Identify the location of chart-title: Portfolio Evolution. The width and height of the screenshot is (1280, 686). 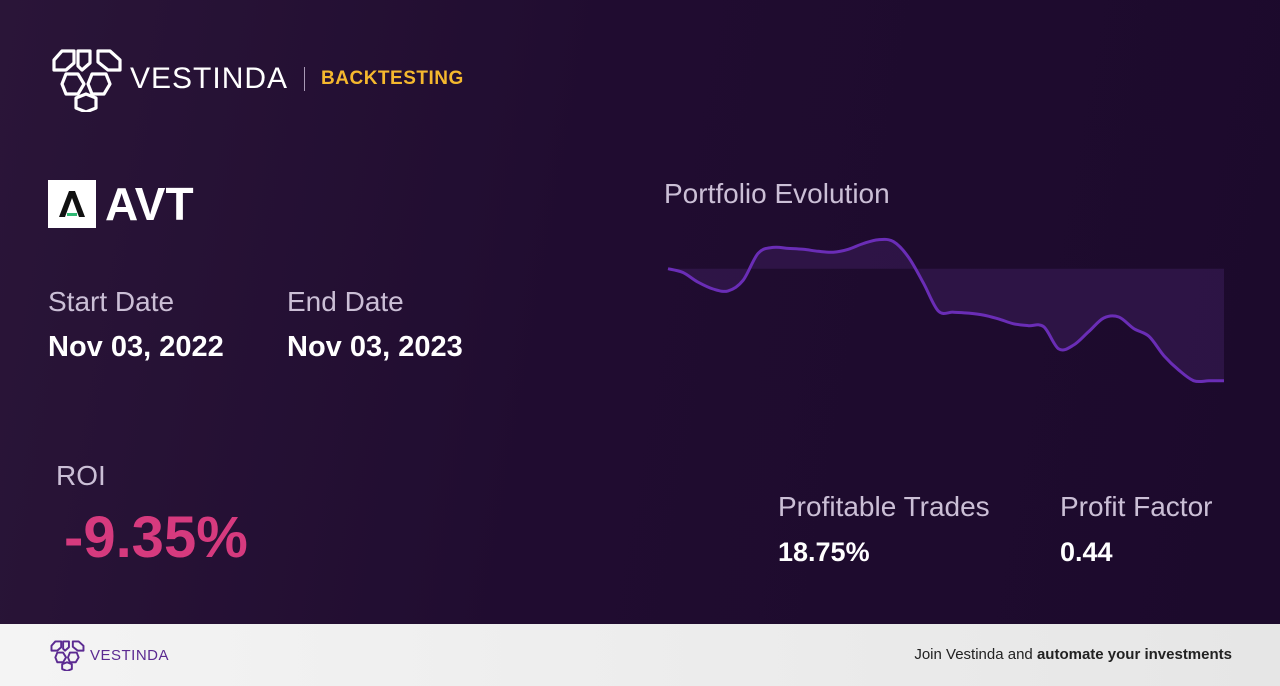
(777, 193).